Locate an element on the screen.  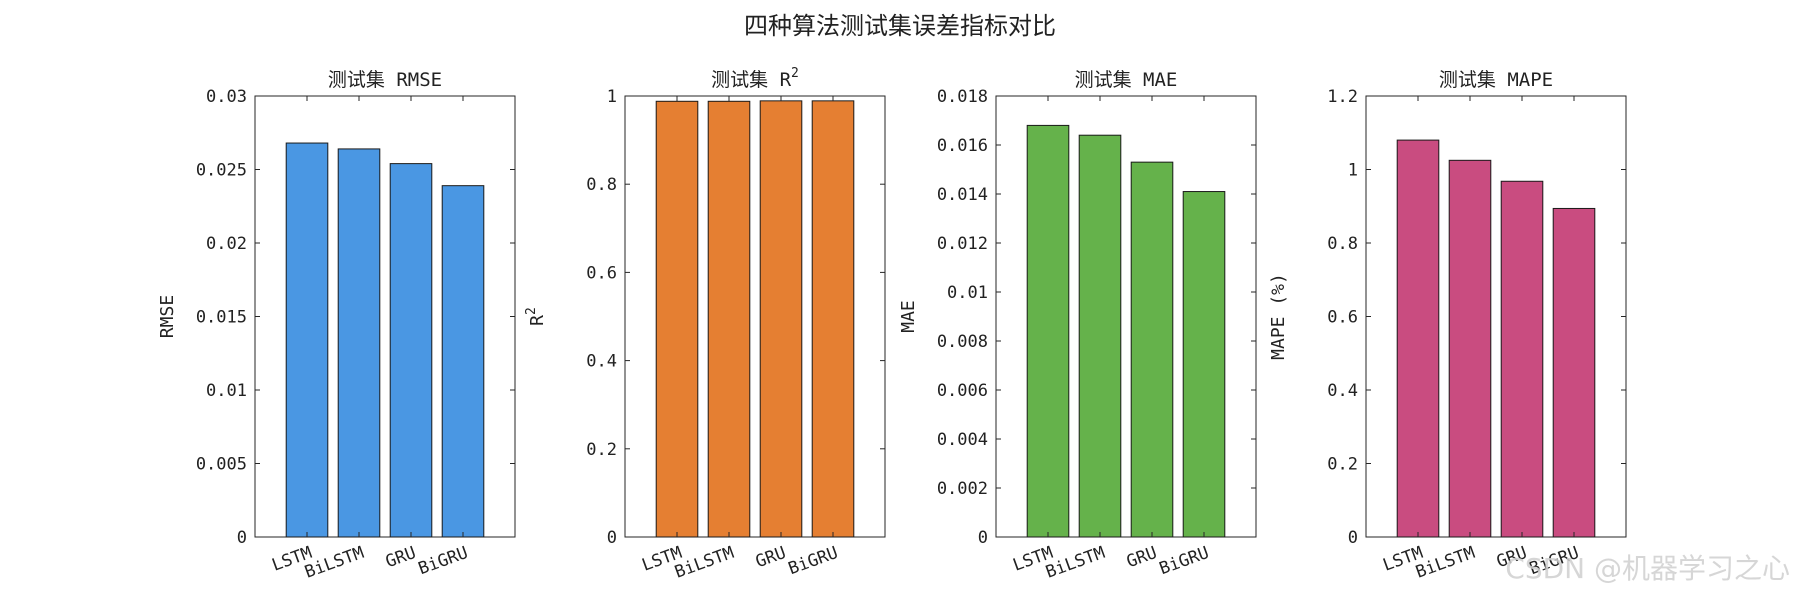
chart-title: 测试集 R2 is located at coordinates (755, 78).